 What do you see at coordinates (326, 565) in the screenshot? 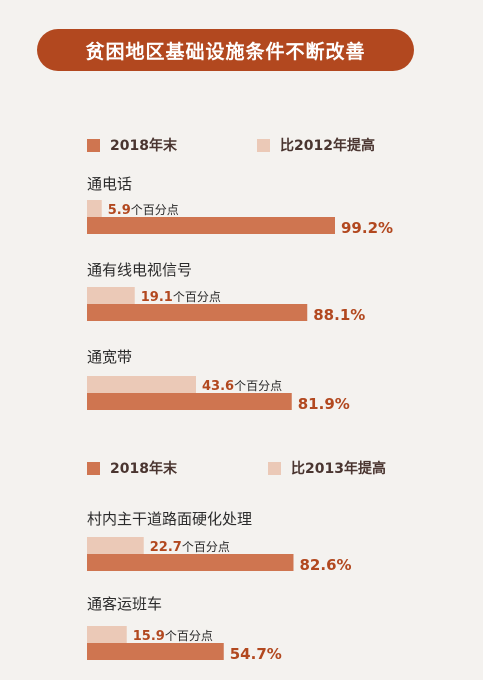
I see `data-label-2018: 82.6%` at bounding box center [326, 565].